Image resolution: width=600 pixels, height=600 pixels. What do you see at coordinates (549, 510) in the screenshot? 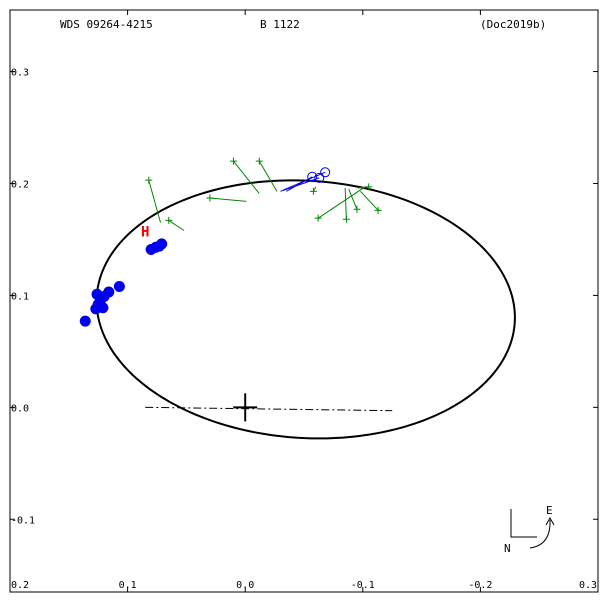
I see `compass-east-label: E` at bounding box center [549, 510].